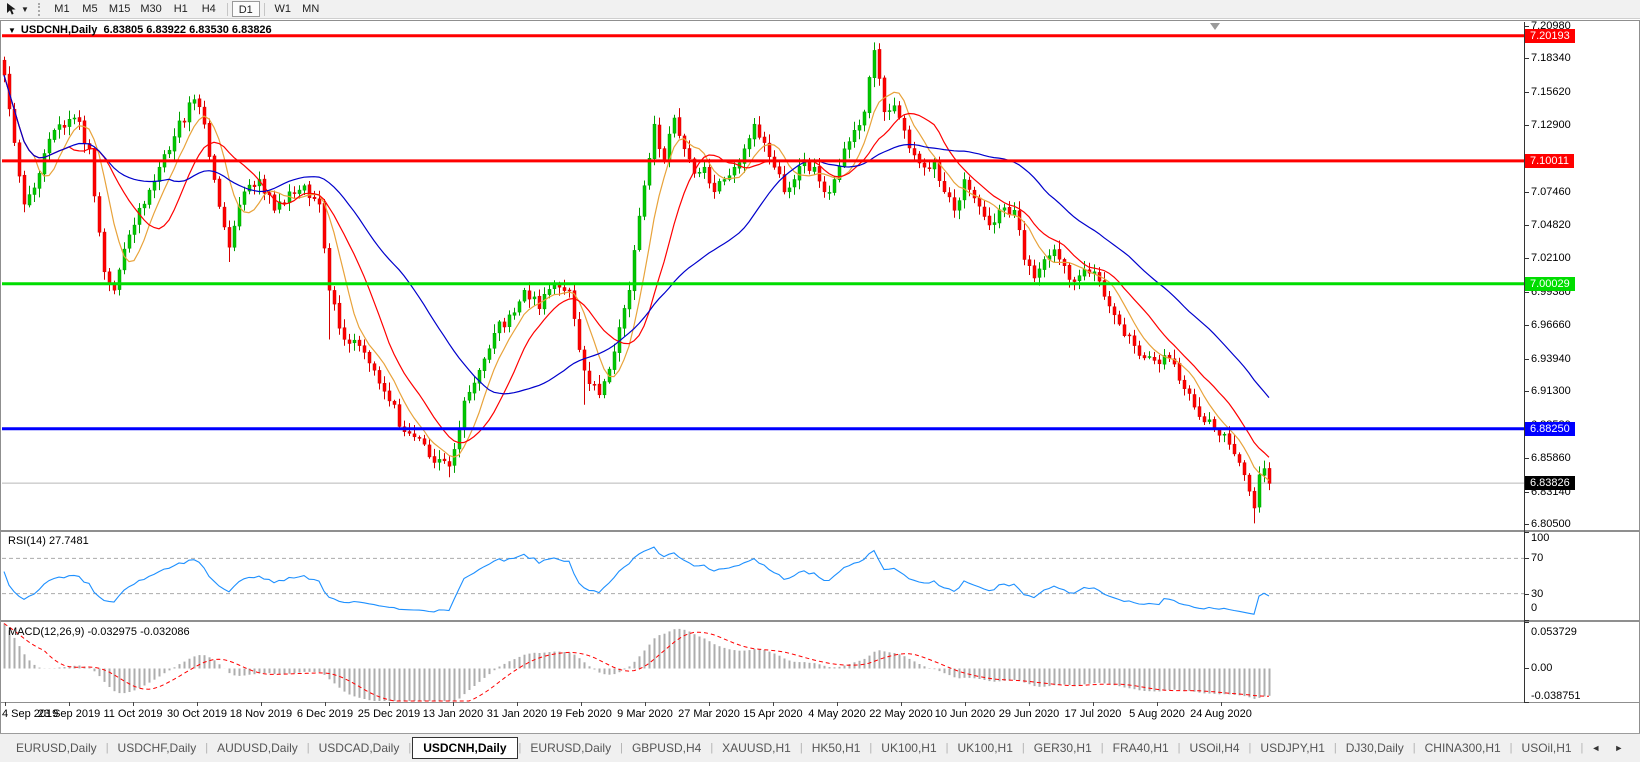  Describe the element at coordinates (1551, 391) in the screenshot. I see `price-tick-label: 6.91300` at that location.